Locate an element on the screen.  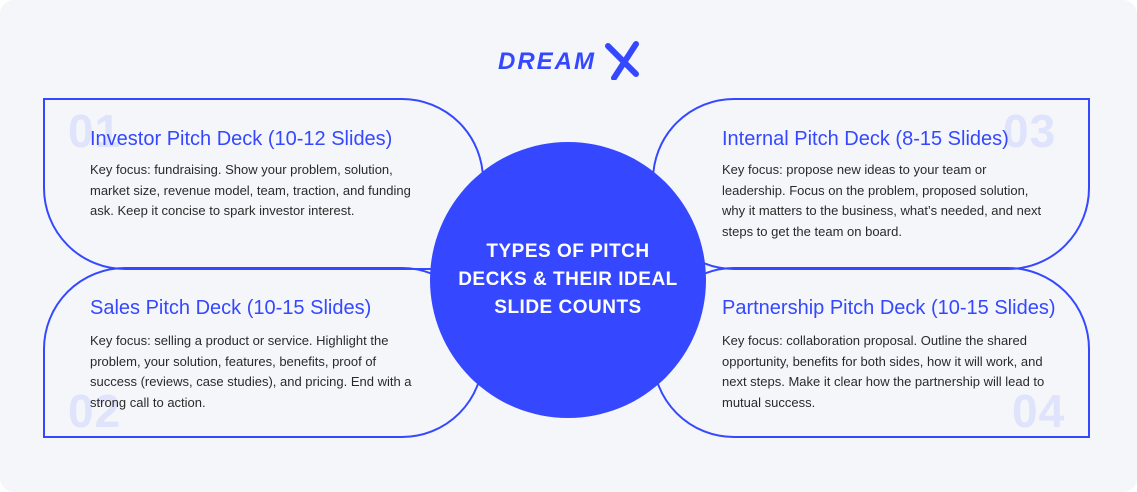
card-title: Sales Pitch Deck (10-15 Slides) is located at coordinates (231, 308).